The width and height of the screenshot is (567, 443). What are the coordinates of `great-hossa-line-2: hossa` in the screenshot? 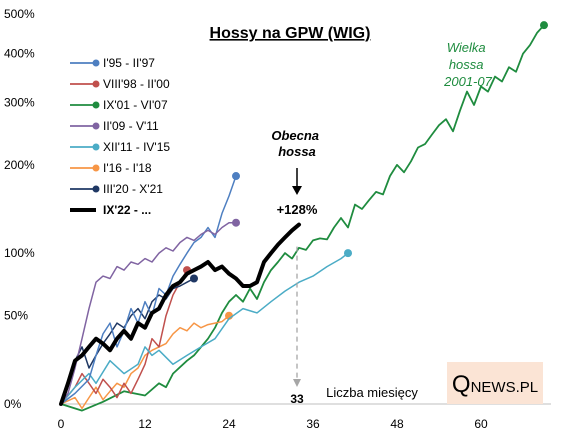 It's located at (466, 64).